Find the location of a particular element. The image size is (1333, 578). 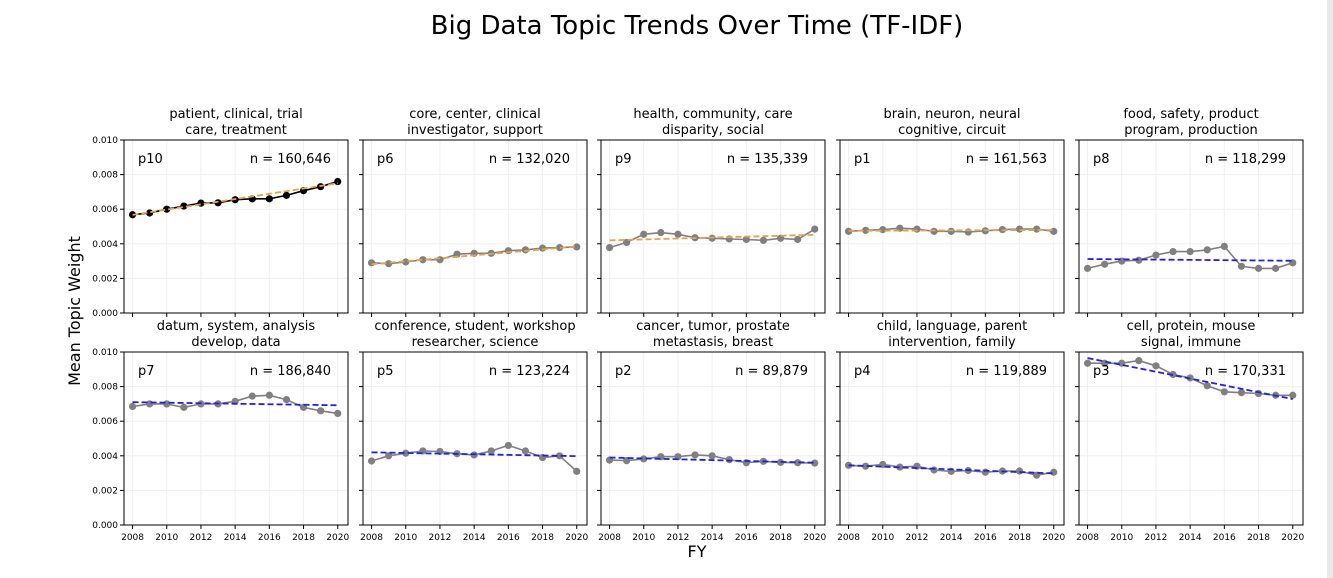

panel-title-line: cancer, tumor, prostate is located at coordinates (713, 326).